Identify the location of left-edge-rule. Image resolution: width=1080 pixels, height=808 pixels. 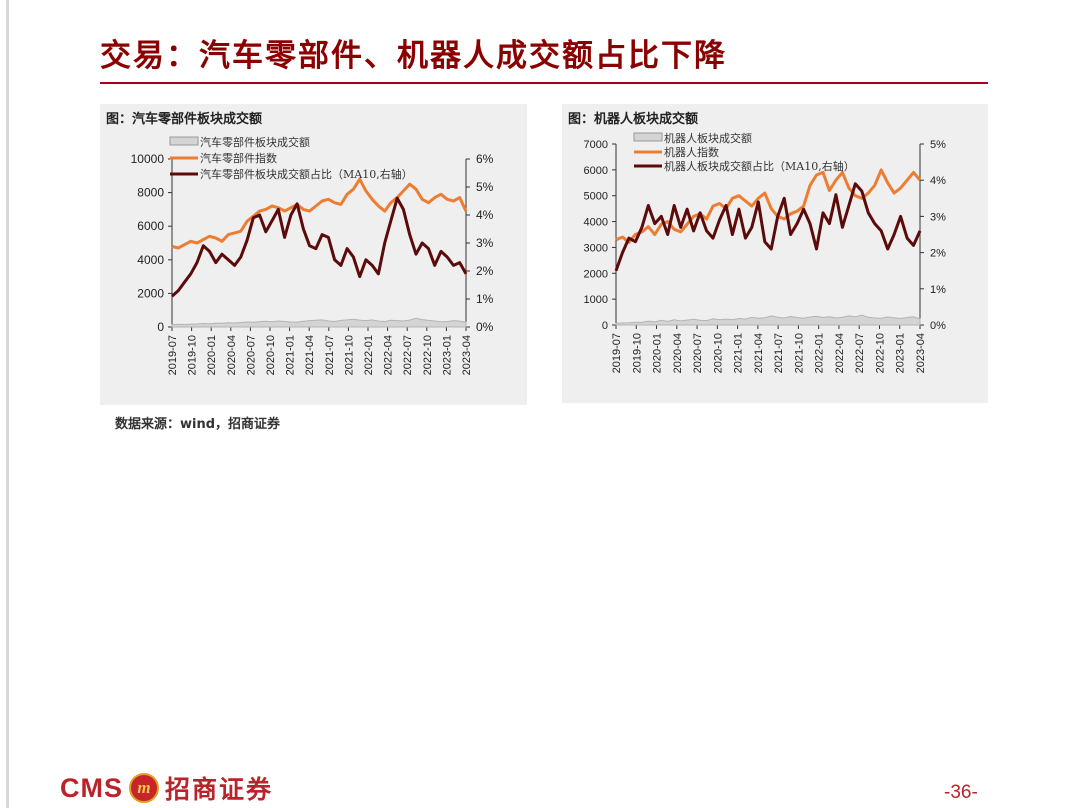
(7, 404).